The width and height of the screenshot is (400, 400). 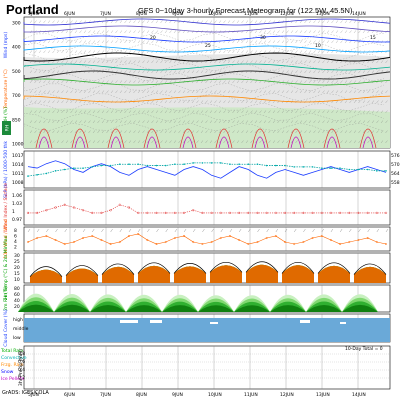 What do you see at coordinates (207, 82) in the screenshot?
I see `temperature-contour` at bounding box center [207, 82].